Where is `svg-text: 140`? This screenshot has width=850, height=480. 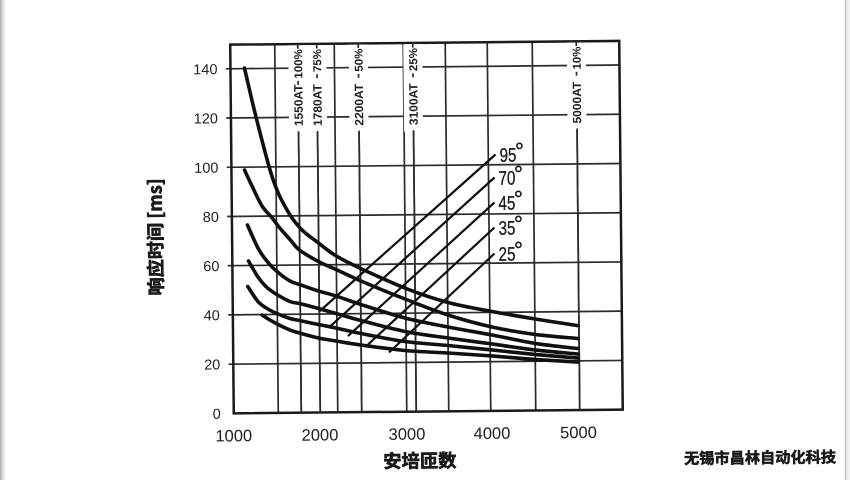
svg-text: 140 is located at coordinates (205, 70).